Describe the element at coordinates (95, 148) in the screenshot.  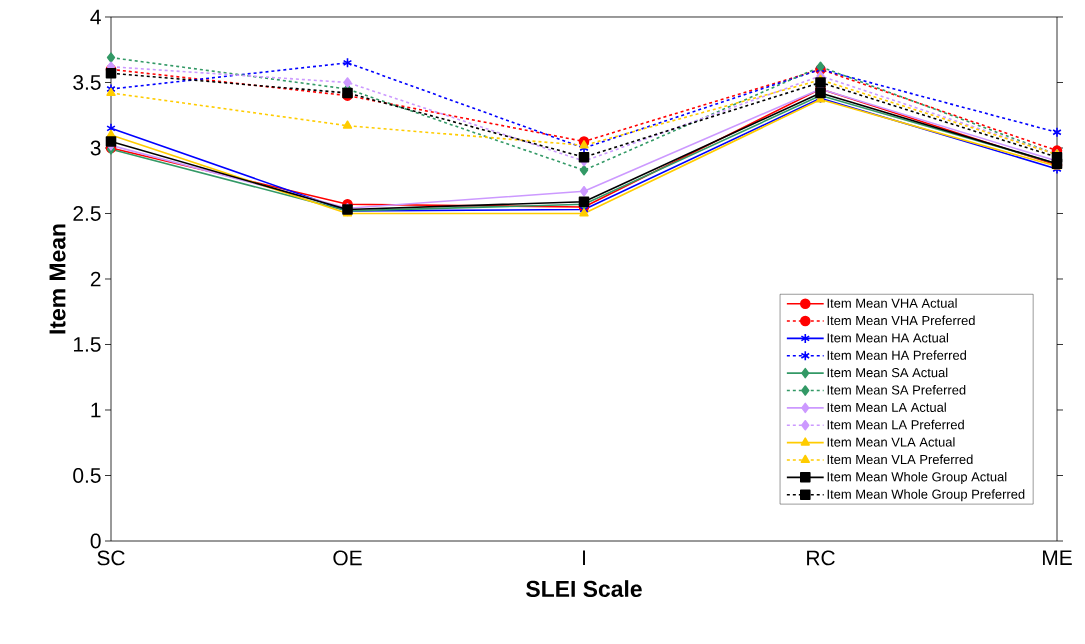
I see `y-tick-label: 3` at that location.